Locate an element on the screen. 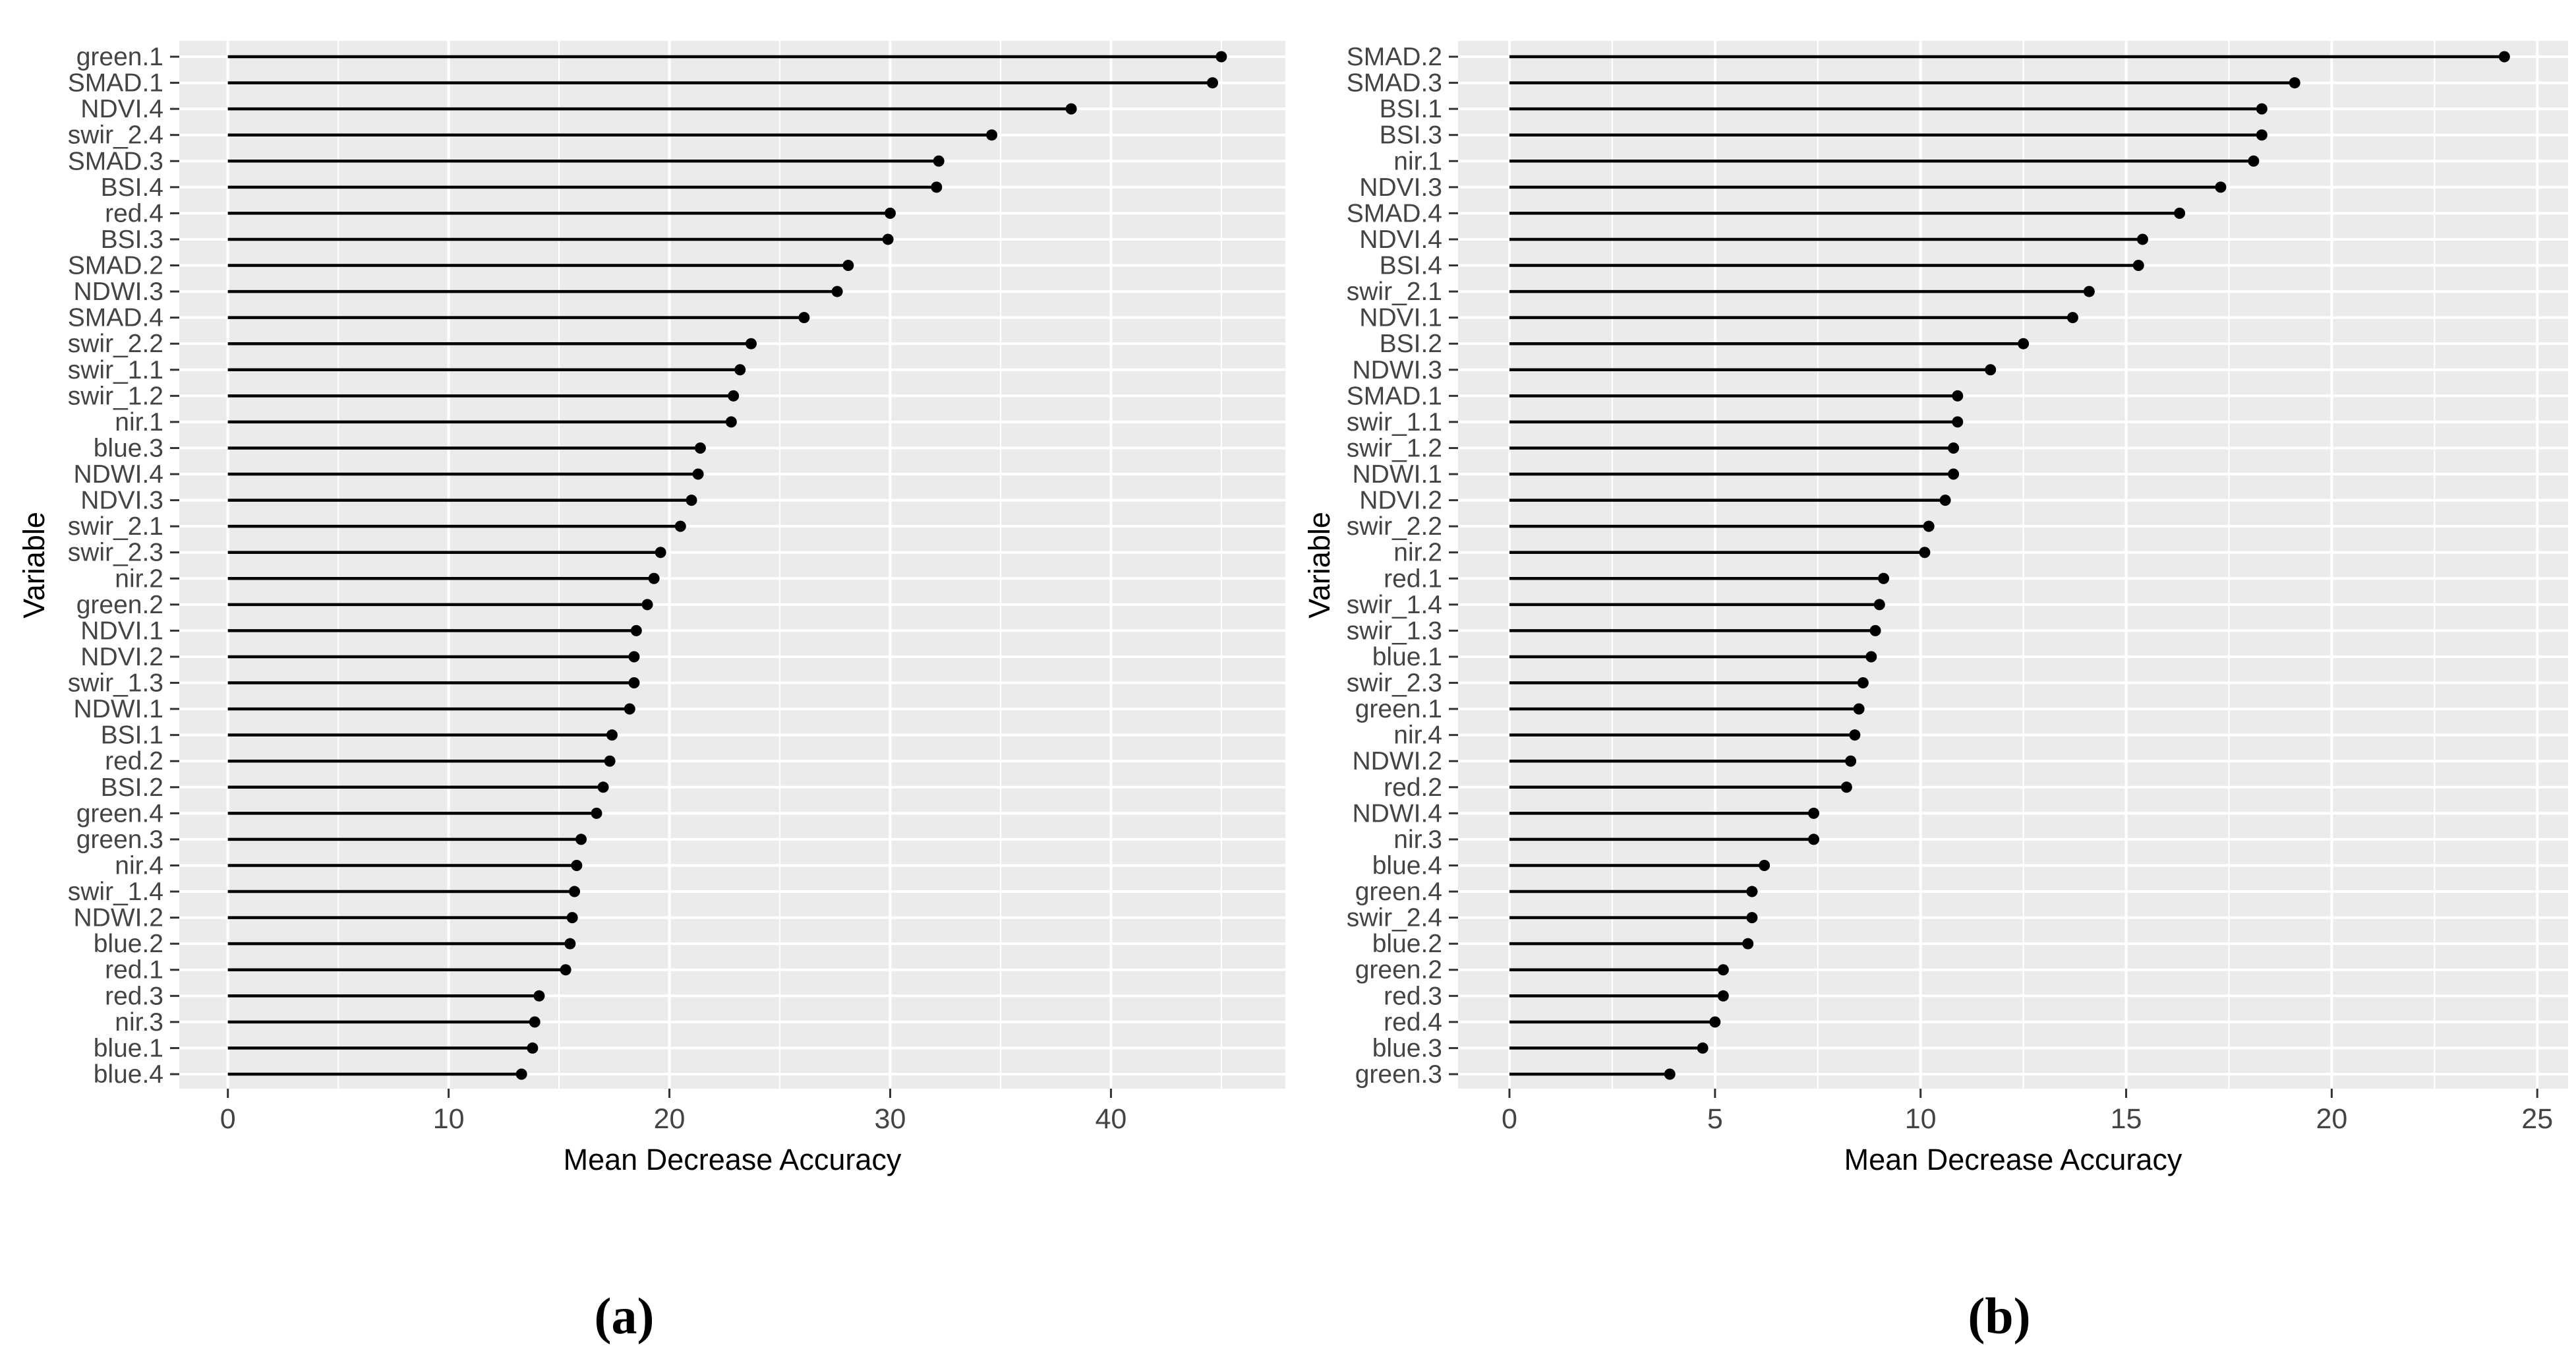  caption-b: (b) is located at coordinates (2000, 1316).